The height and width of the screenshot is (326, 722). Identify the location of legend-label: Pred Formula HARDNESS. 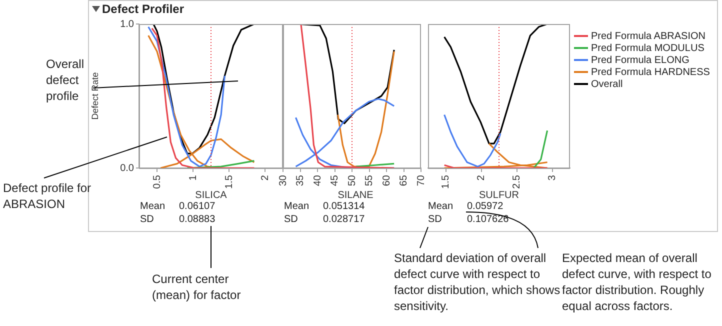
(650, 72).